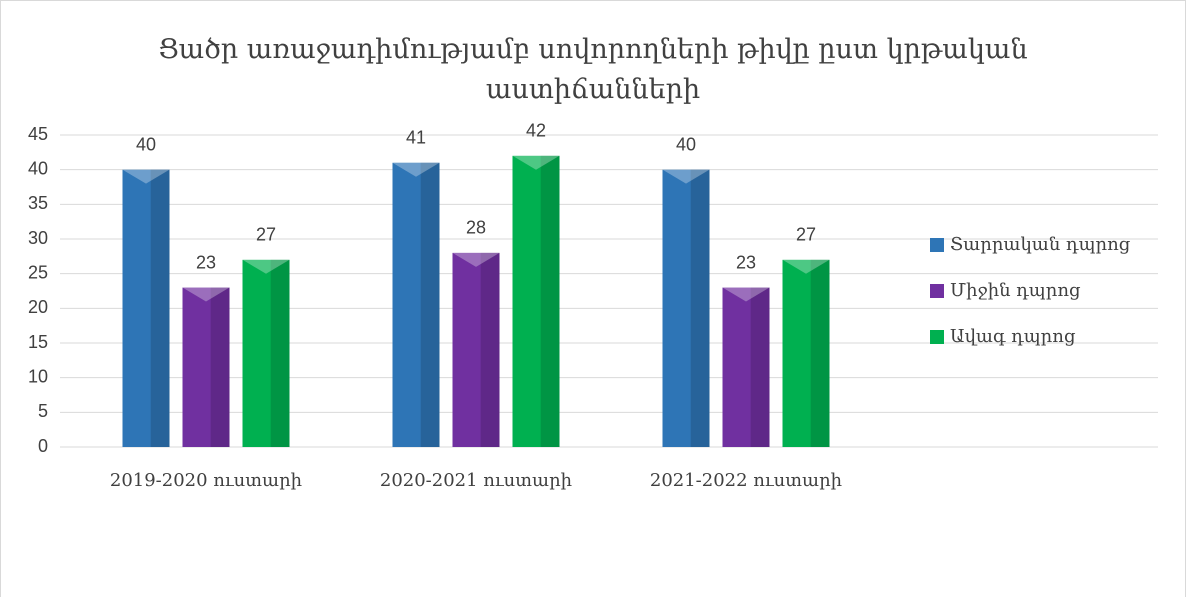 This screenshot has width=1186, height=597. Describe the element at coordinates (206, 480) in the screenshot. I see `x-tick-label: 2019-2020 ուստարի` at that location.